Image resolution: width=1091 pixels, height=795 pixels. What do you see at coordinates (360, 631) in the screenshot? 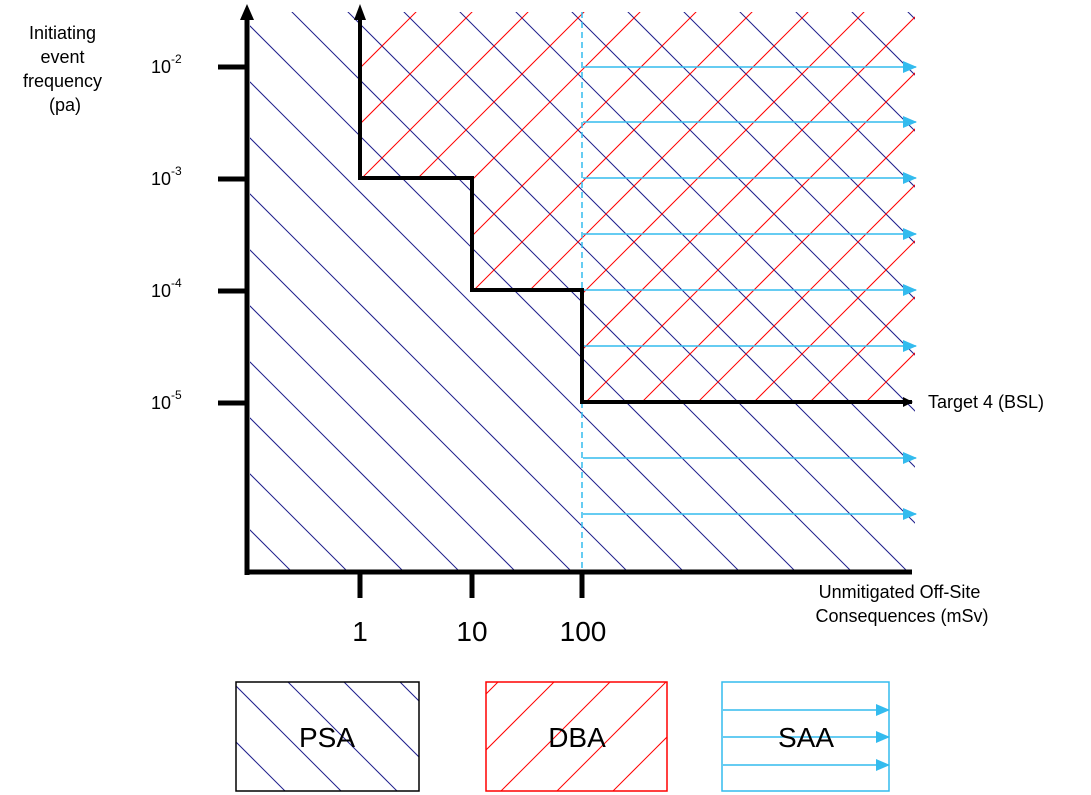
I see `x-tick-label-1: 1` at bounding box center [360, 631].